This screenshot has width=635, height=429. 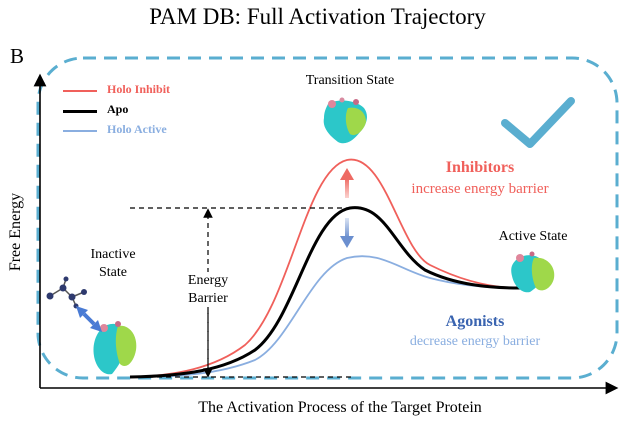 What do you see at coordinates (139, 89) in the screenshot?
I see `legend-label-holo-inhibit: Holo Inhibit` at bounding box center [139, 89].